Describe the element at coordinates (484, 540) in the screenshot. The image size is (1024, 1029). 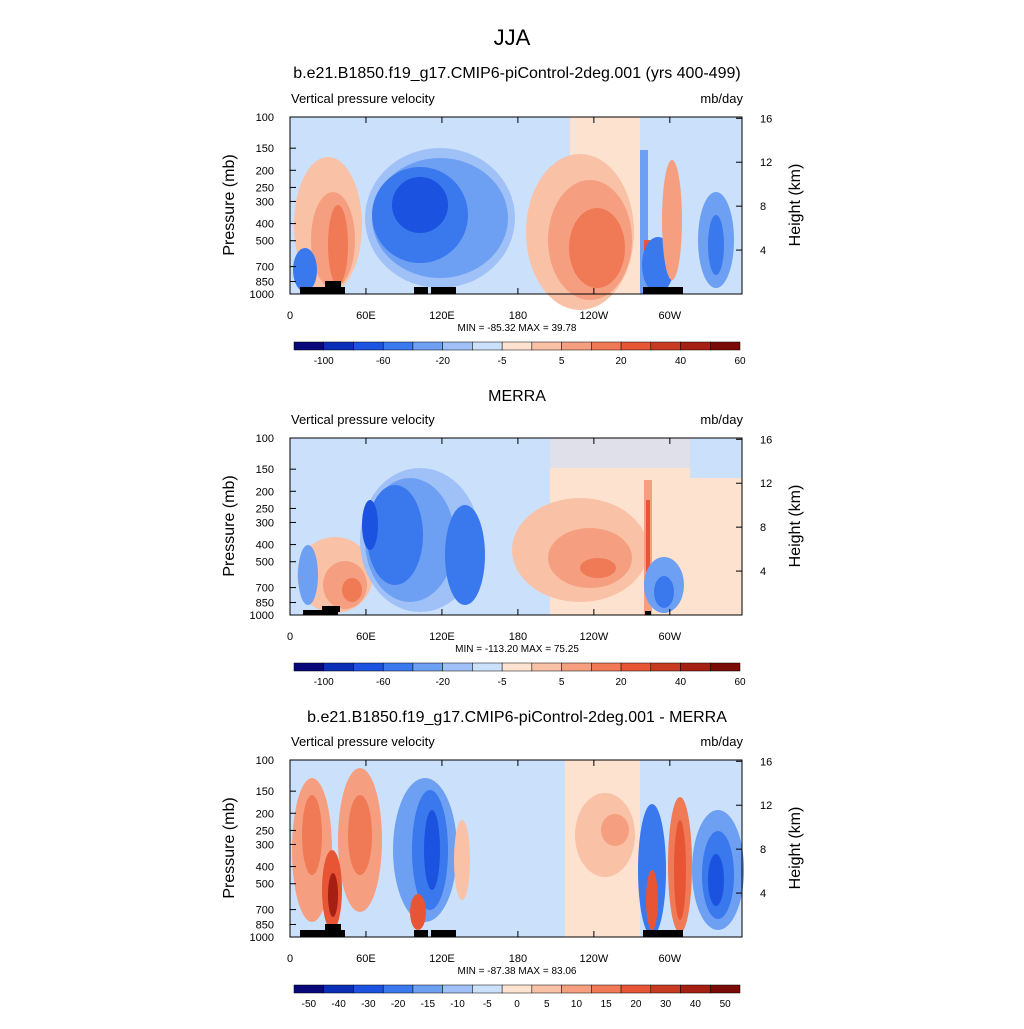
I see `panel-2-x-axis: 0 60E 120E 180 120W 60W` at that location.